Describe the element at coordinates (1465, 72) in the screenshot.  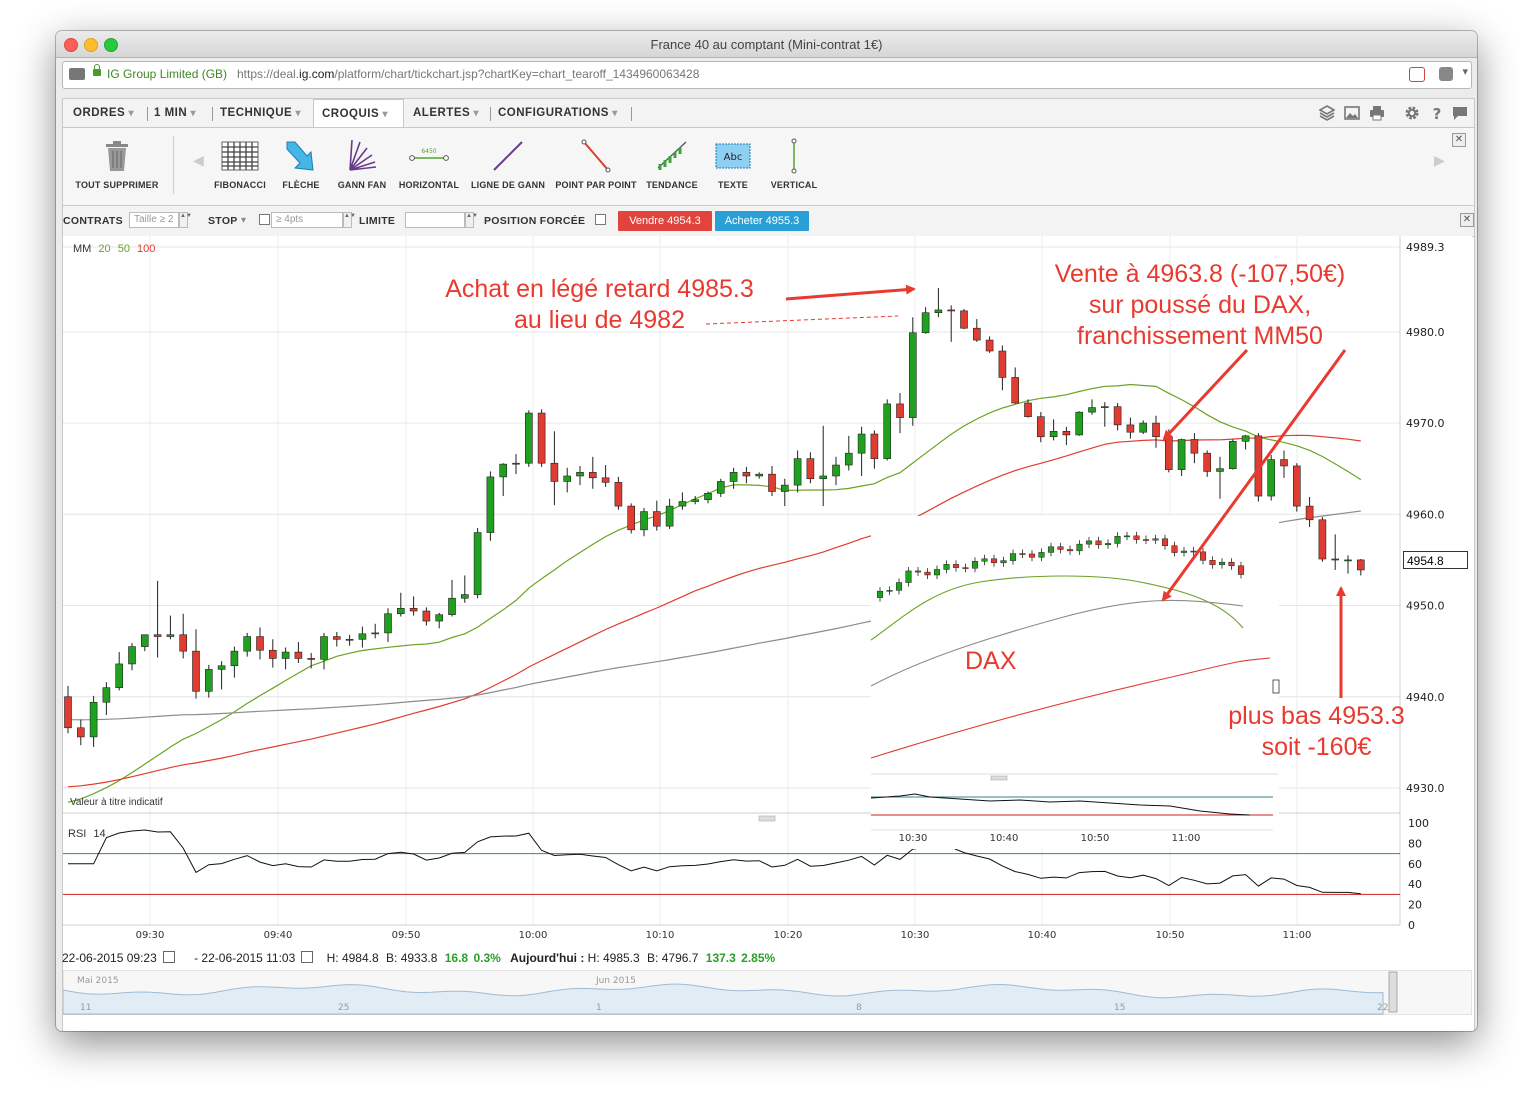
I see `chevron-down-icon: ▾` at that location.